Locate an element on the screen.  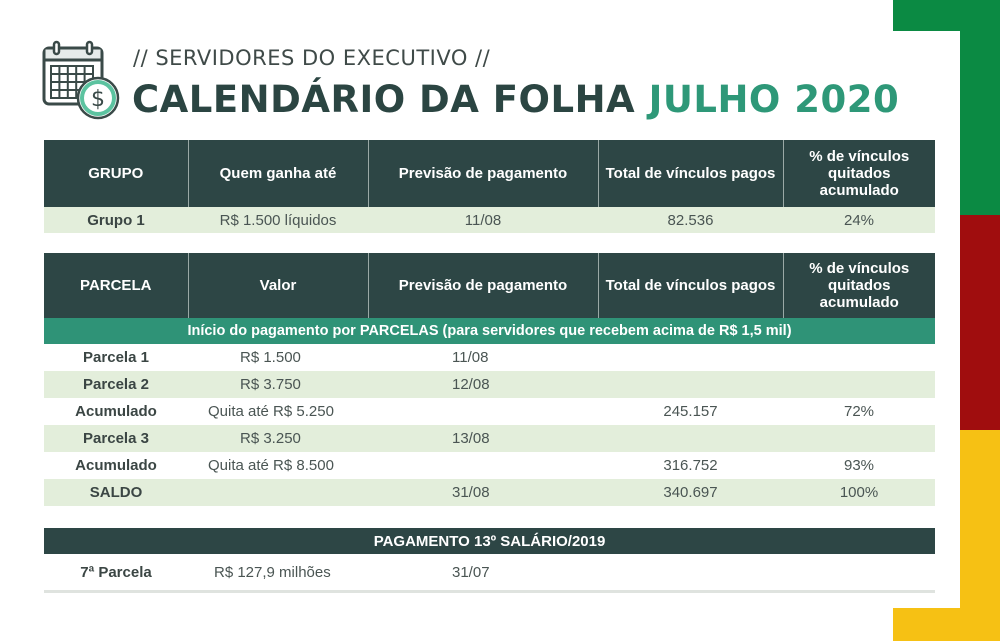
cell-parcela: Parcela 3 is located at coordinates (116, 438).